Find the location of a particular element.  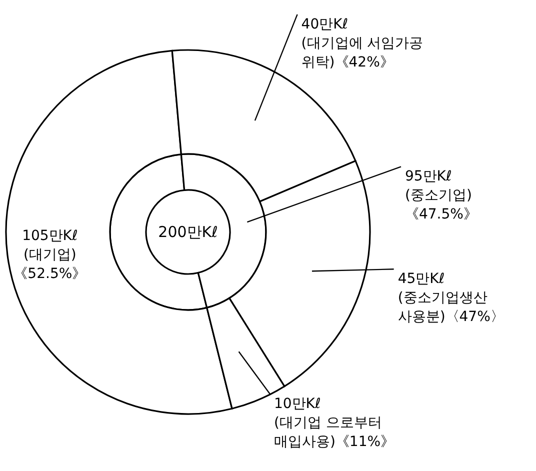

data-label: 95만Kℓ (중소기업) 《47.5%》 is located at coordinates (441, 195).